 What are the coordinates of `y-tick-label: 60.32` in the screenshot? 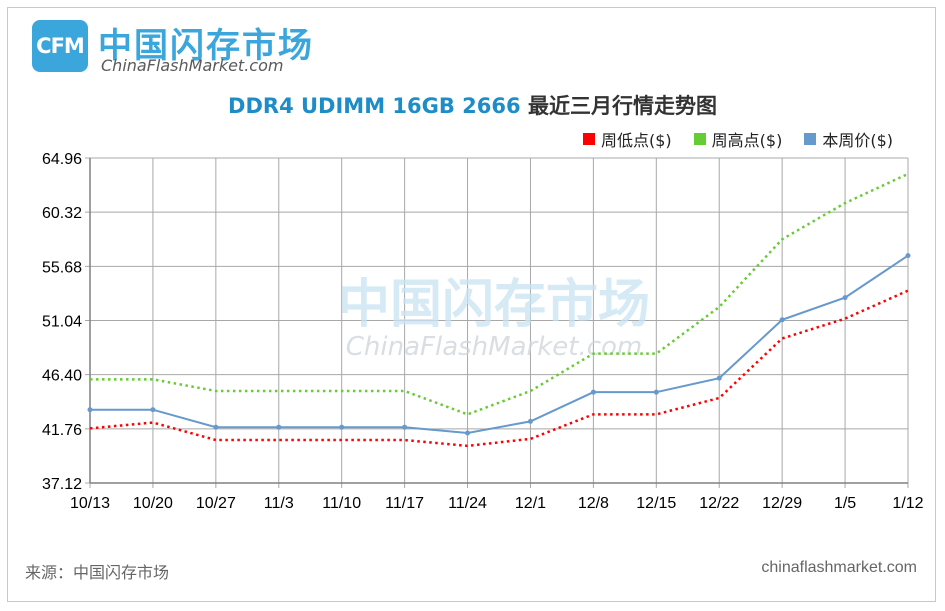 It's located at (62, 213).